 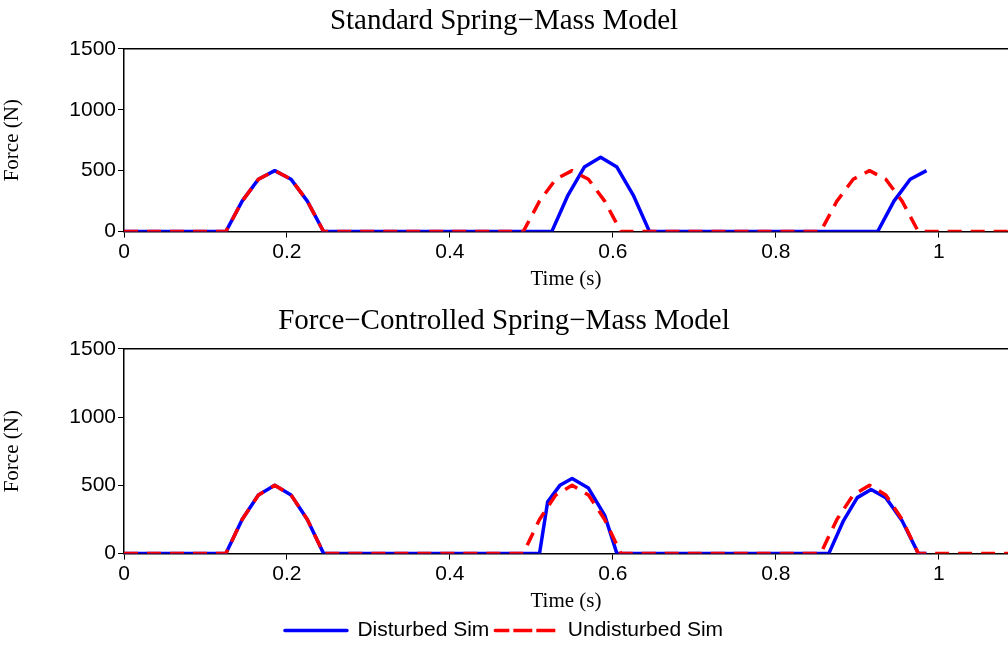 What do you see at coordinates (645, 629) in the screenshot?
I see `legend-label: Undisturbed Sim` at bounding box center [645, 629].